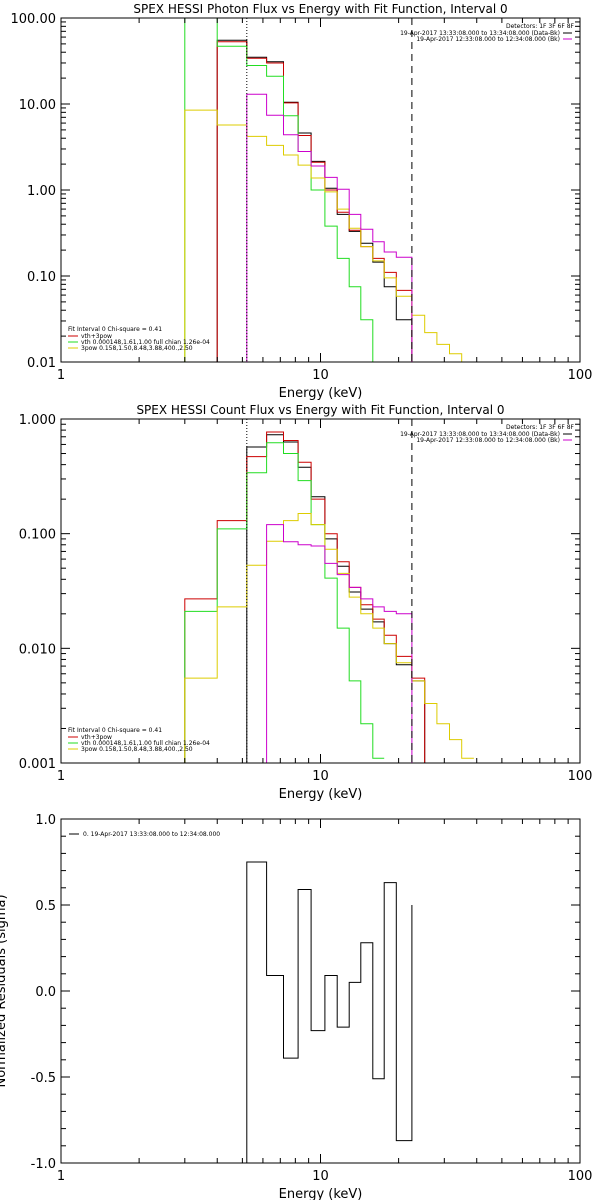 Image resolution: width=600 pixels, height=1200 pixels. What do you see at coordinates (37, 764) in the screenshot?
I see `y-tick-label: 0.001` at bounding box center [37, 764].